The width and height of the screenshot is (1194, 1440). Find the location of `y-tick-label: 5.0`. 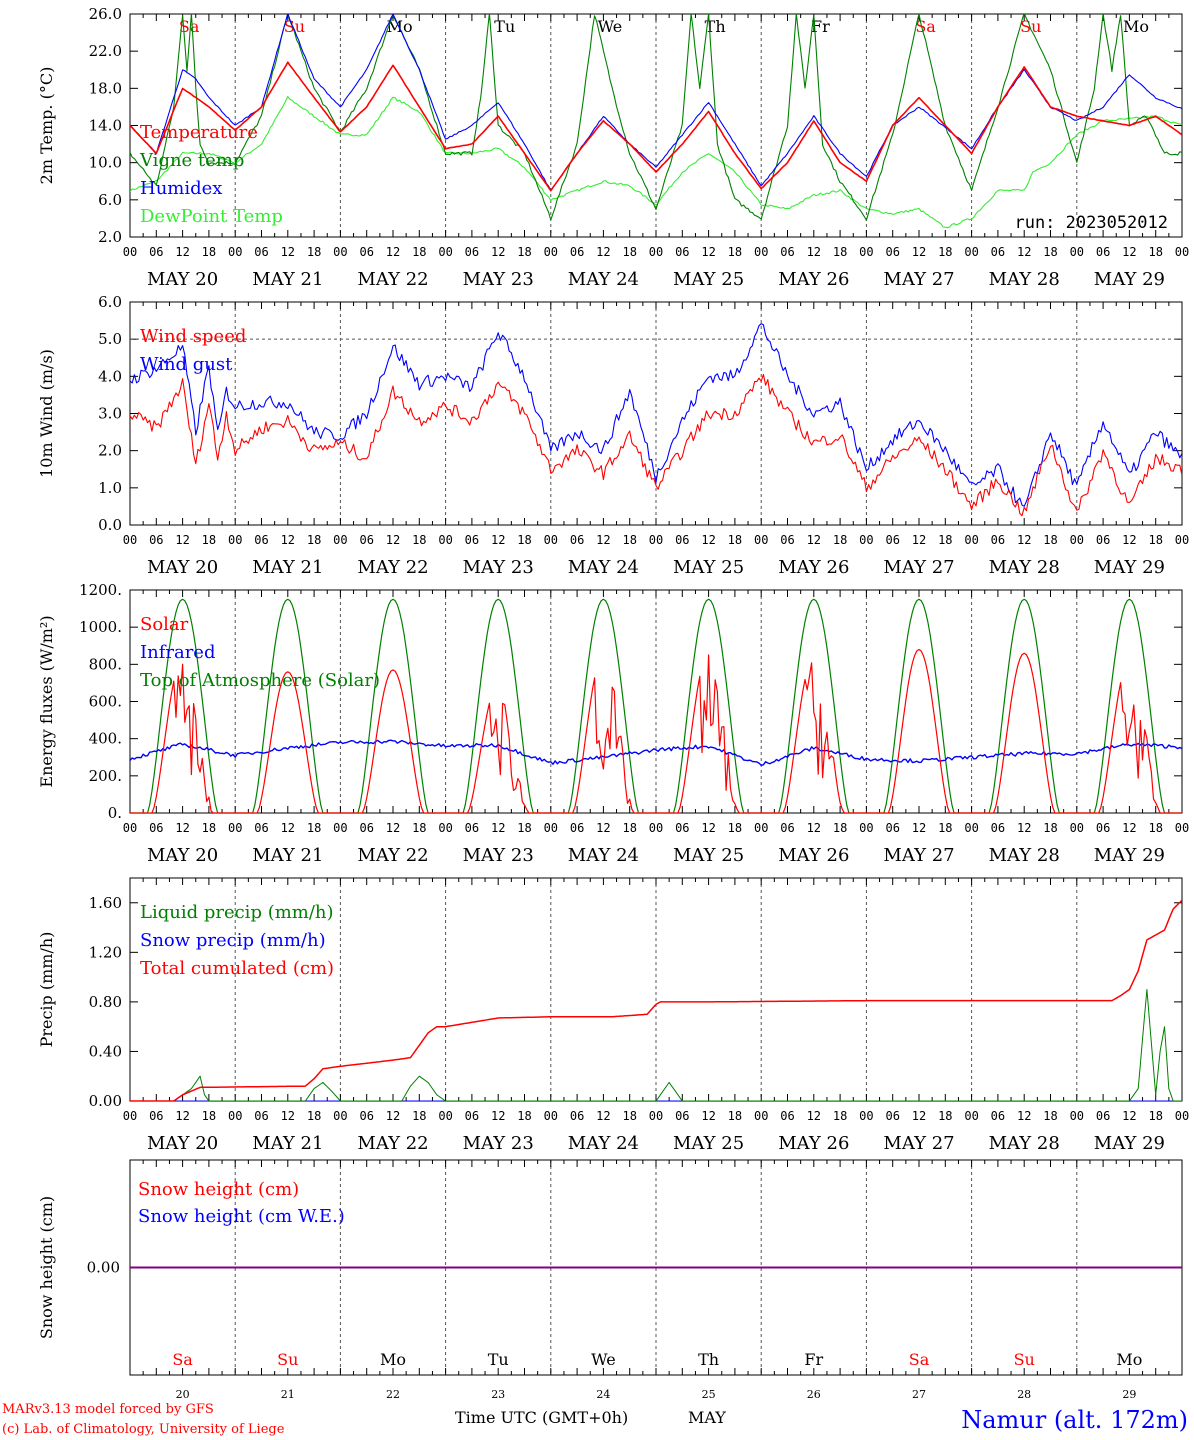

y-tick-label: 5.0 is located at coordinates (110, 339).